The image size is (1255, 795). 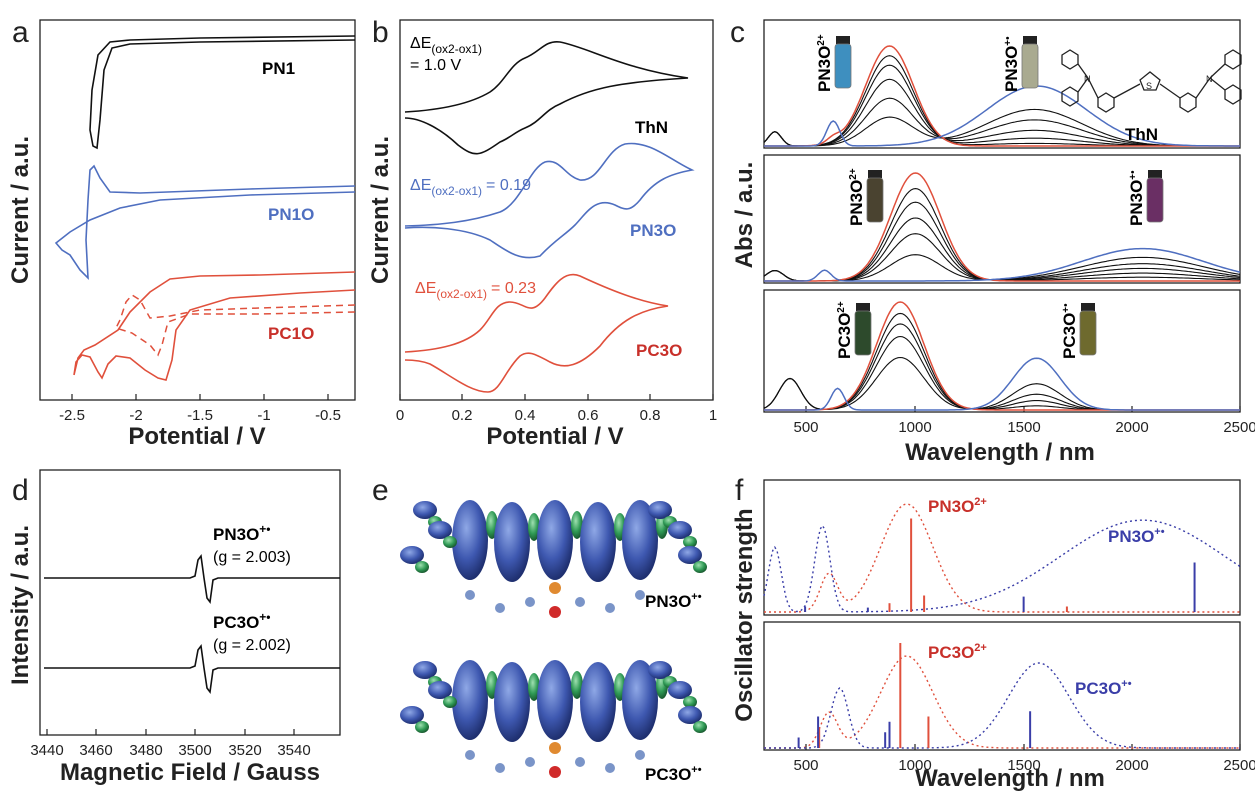 What do you see at coordinates (244, 750) in the screenshot?
I see `d-tick-label: 3520` at bounding box center [244, 750].